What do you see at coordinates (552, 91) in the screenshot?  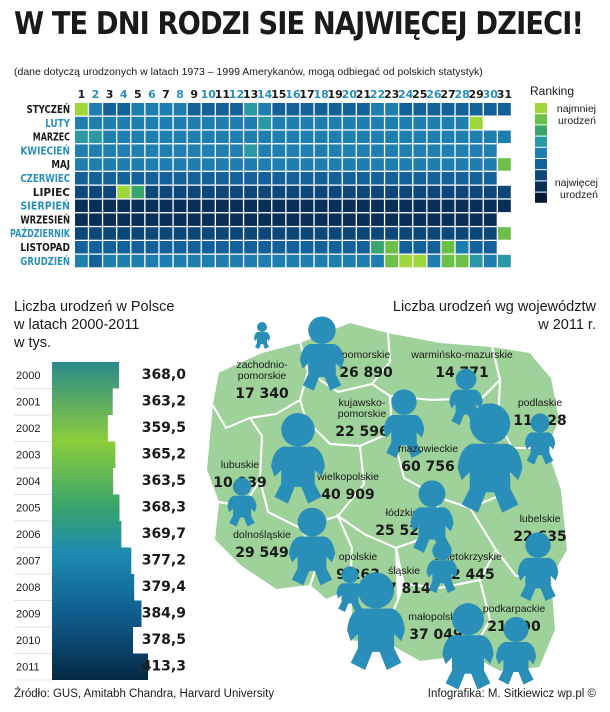 I see `ranking-legend-title: Ranking` at bounding box center [552, 91].